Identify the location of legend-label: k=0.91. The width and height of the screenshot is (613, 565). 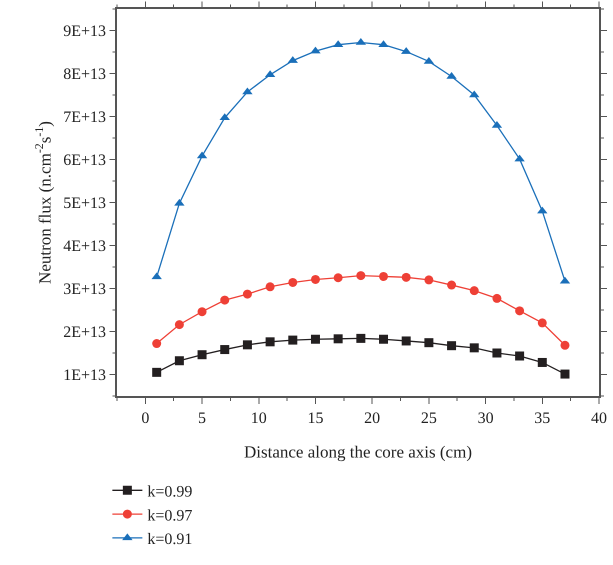
(169, 539).